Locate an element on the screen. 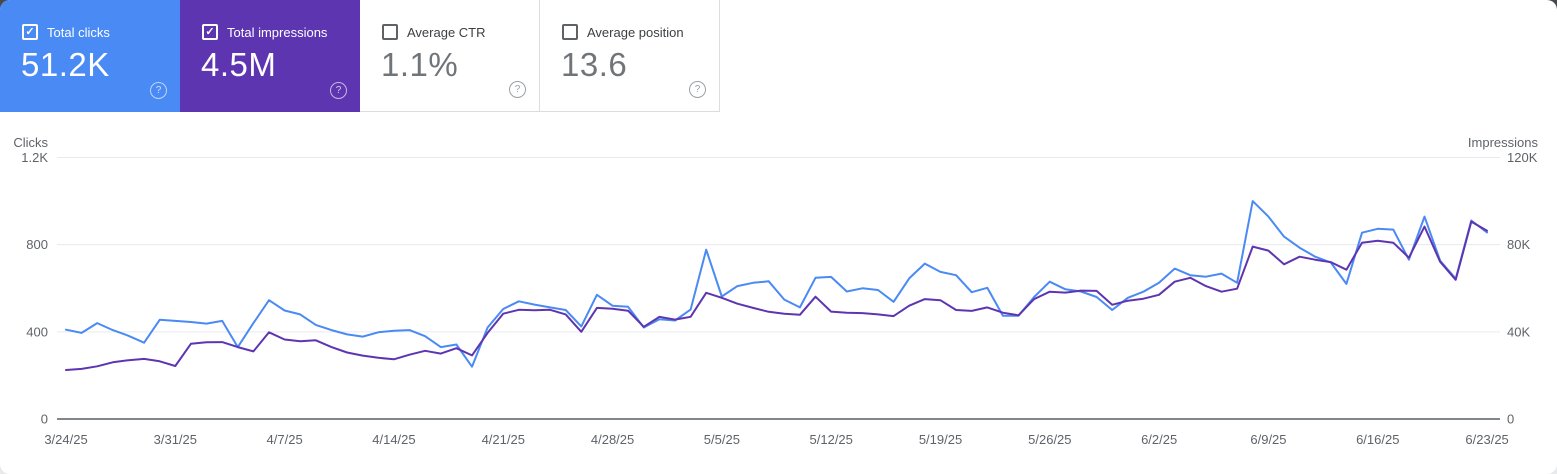  x-axis-tick-label: 6/23/25 is located at coordinates (1486, 439).